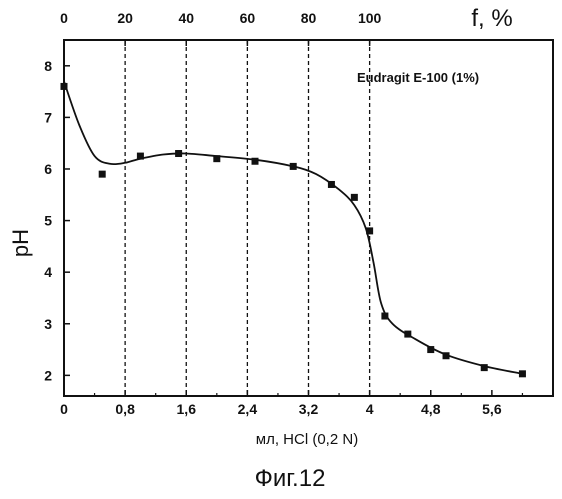  What do you see at coordinates (309, 409) in the screenshot?
I see `x-tick-label: 3,2` at bounding box center [309, 409].